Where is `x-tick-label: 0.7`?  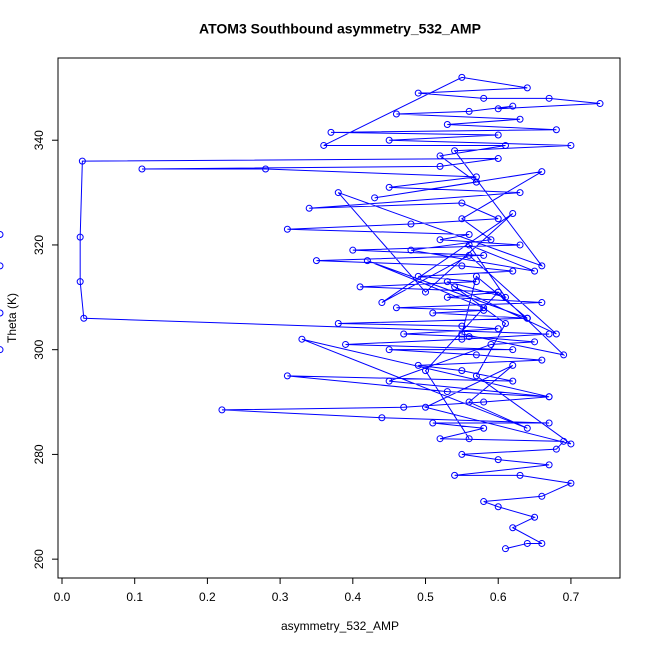 x-tick-label: 0.7 is located at coordinates (571, 597).